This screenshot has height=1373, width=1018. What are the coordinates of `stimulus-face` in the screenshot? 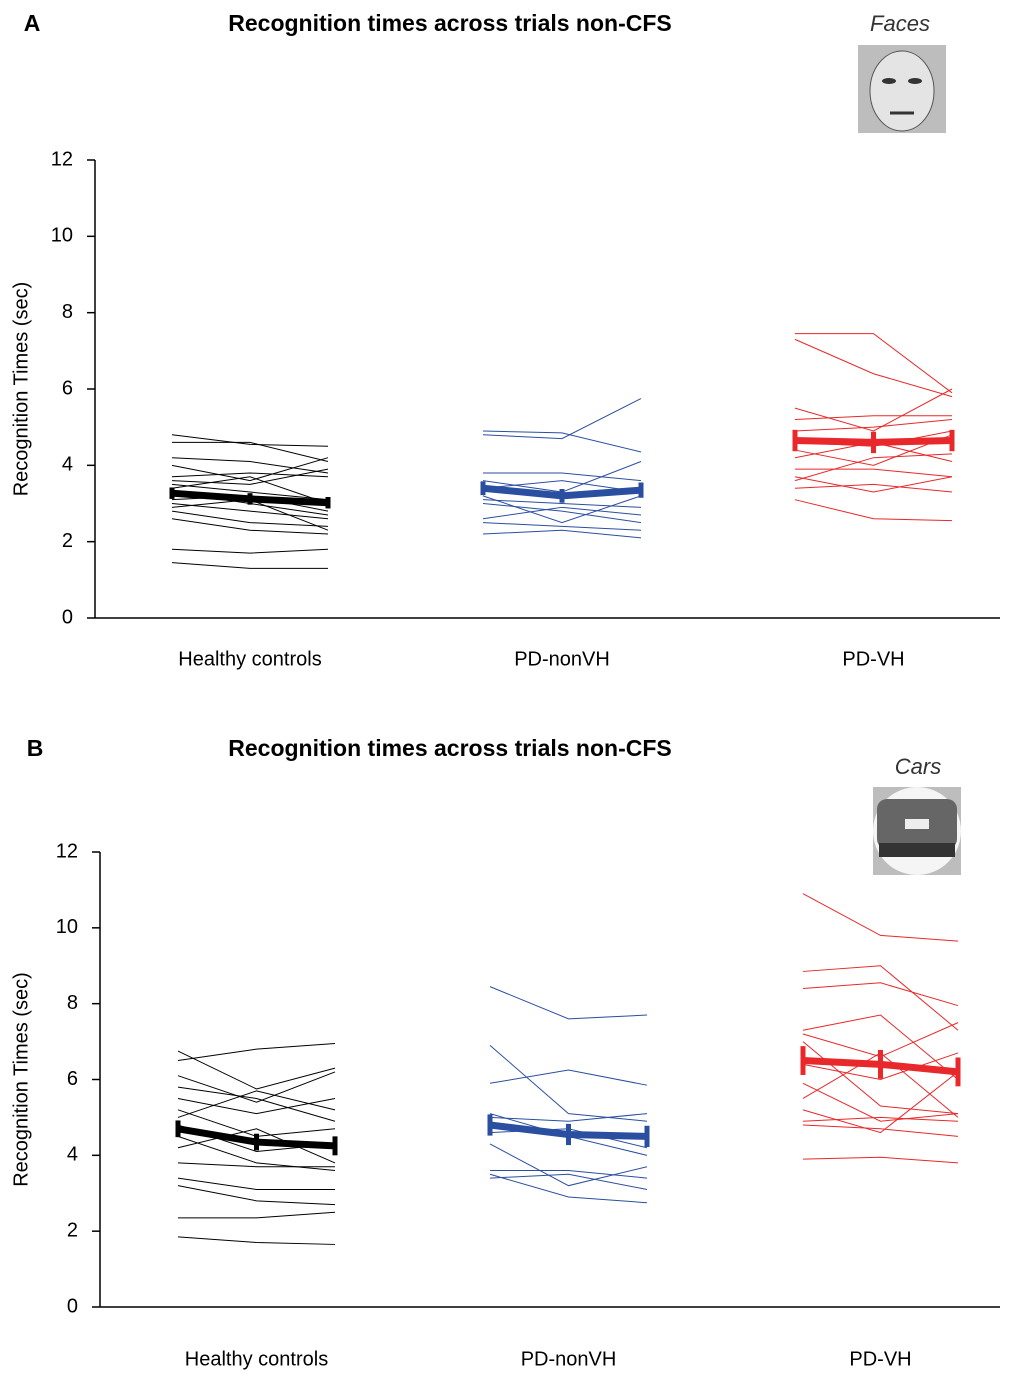 It's located at (902, 91).